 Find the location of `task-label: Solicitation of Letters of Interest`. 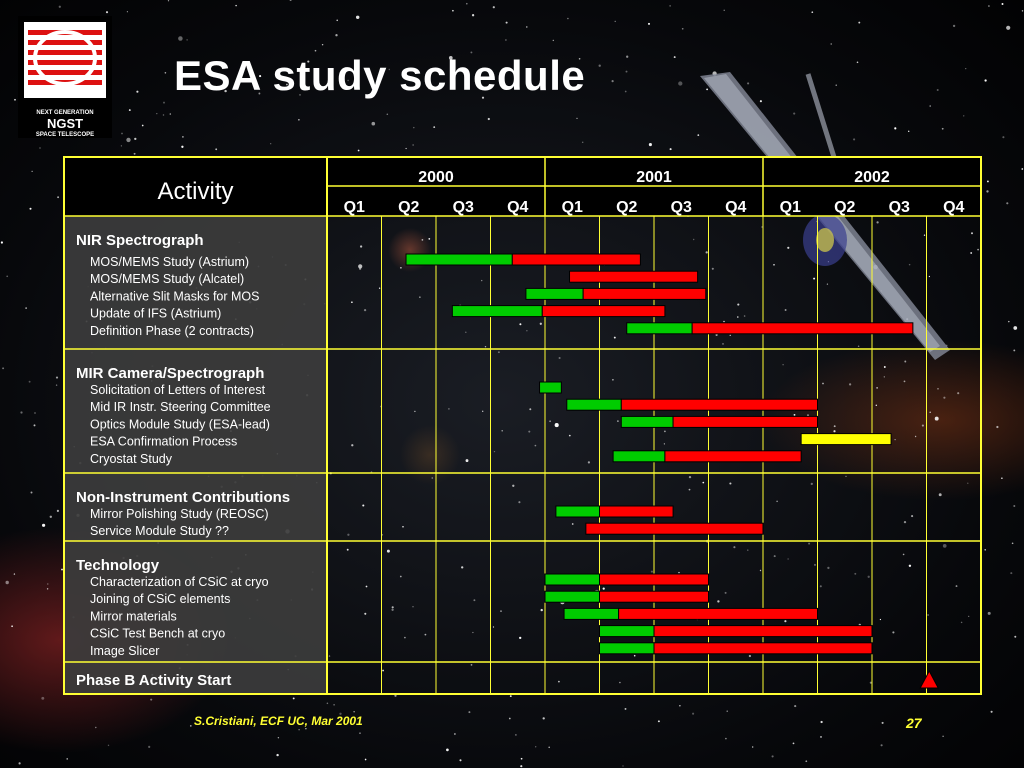

task-label: Solicitation of Letters of Interest is located at coordinates (178, 390).